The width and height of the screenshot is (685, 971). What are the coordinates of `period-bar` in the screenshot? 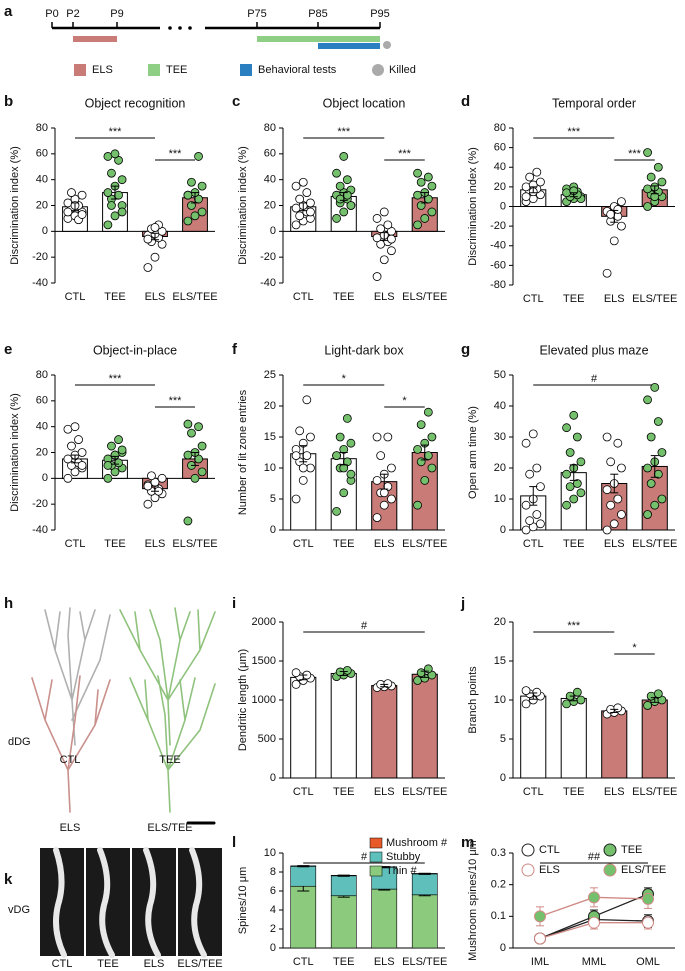 It's located at (349, 46).